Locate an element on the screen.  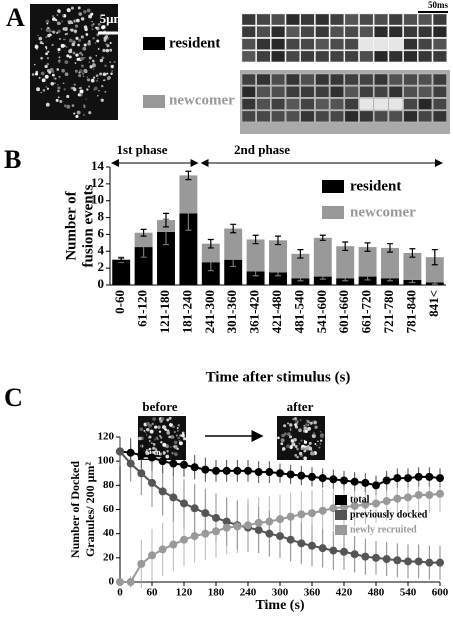
y-axis-label: Granules/ 200 μm² is located at coordinates (90, 509).